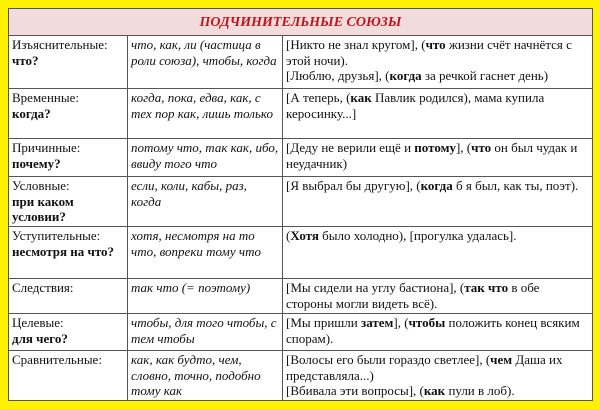  Describe the element at coordinates (43, 209) in the screenshot. I see `clause-question: при каком условии?` at that location.